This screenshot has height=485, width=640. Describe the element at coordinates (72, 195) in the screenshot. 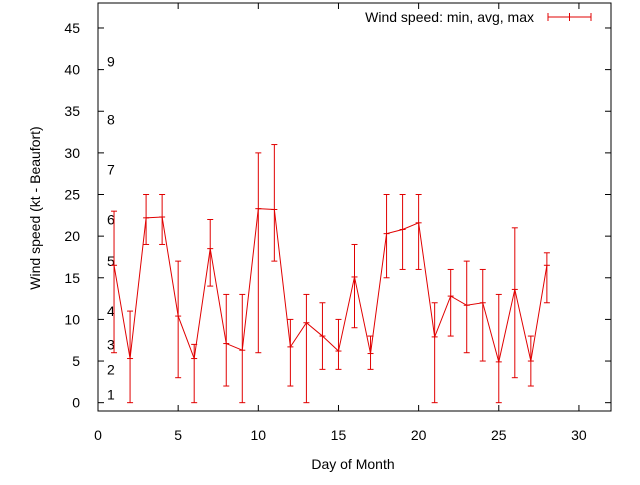

I see `y-tick-label: 25` at that location.